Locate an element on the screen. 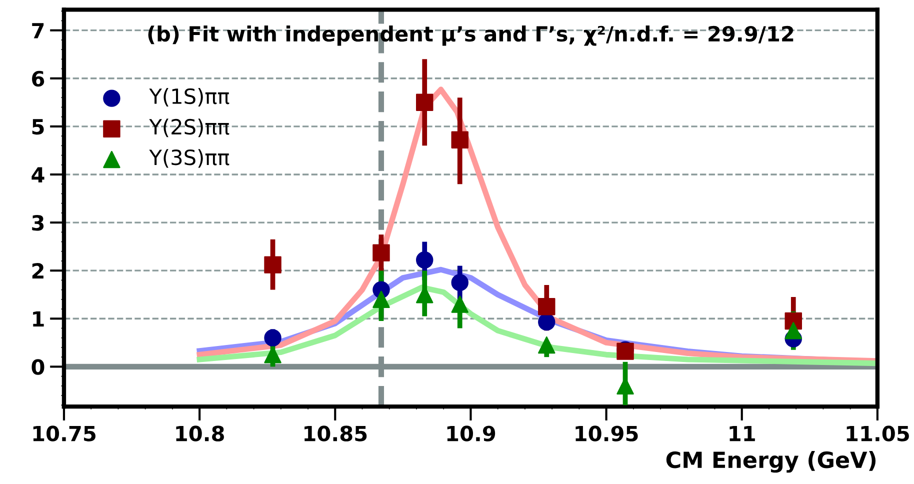 The width and height of the screenshot is (914, 484). y-tick-label: 2 is located at coordinates (38, 270).